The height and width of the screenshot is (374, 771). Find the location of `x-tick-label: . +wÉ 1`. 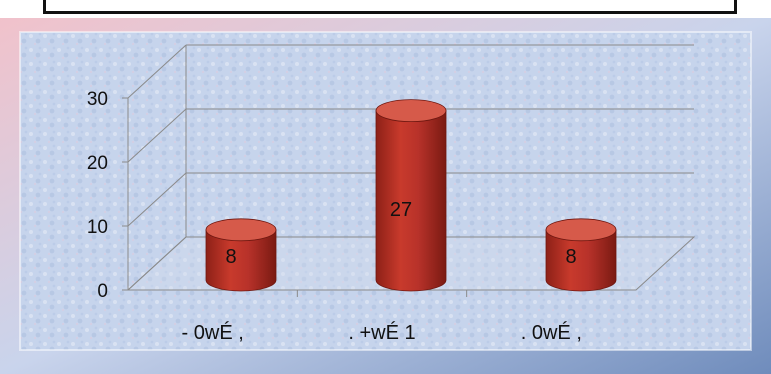

x-tick-label: . +wÉ 1 is located at coordinates (381, 332).